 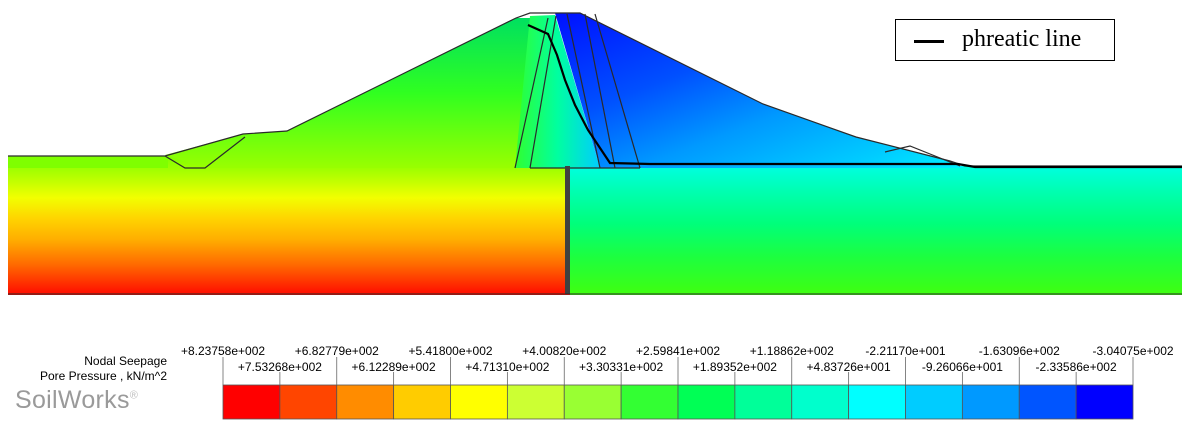 I want to click on brand-name: SoilWorks, so click(x=72, y=400).